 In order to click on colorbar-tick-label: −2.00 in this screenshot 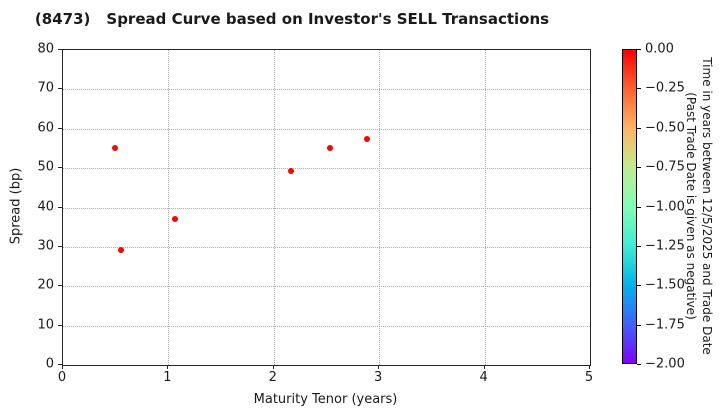, I will do `click(665, 364)`.